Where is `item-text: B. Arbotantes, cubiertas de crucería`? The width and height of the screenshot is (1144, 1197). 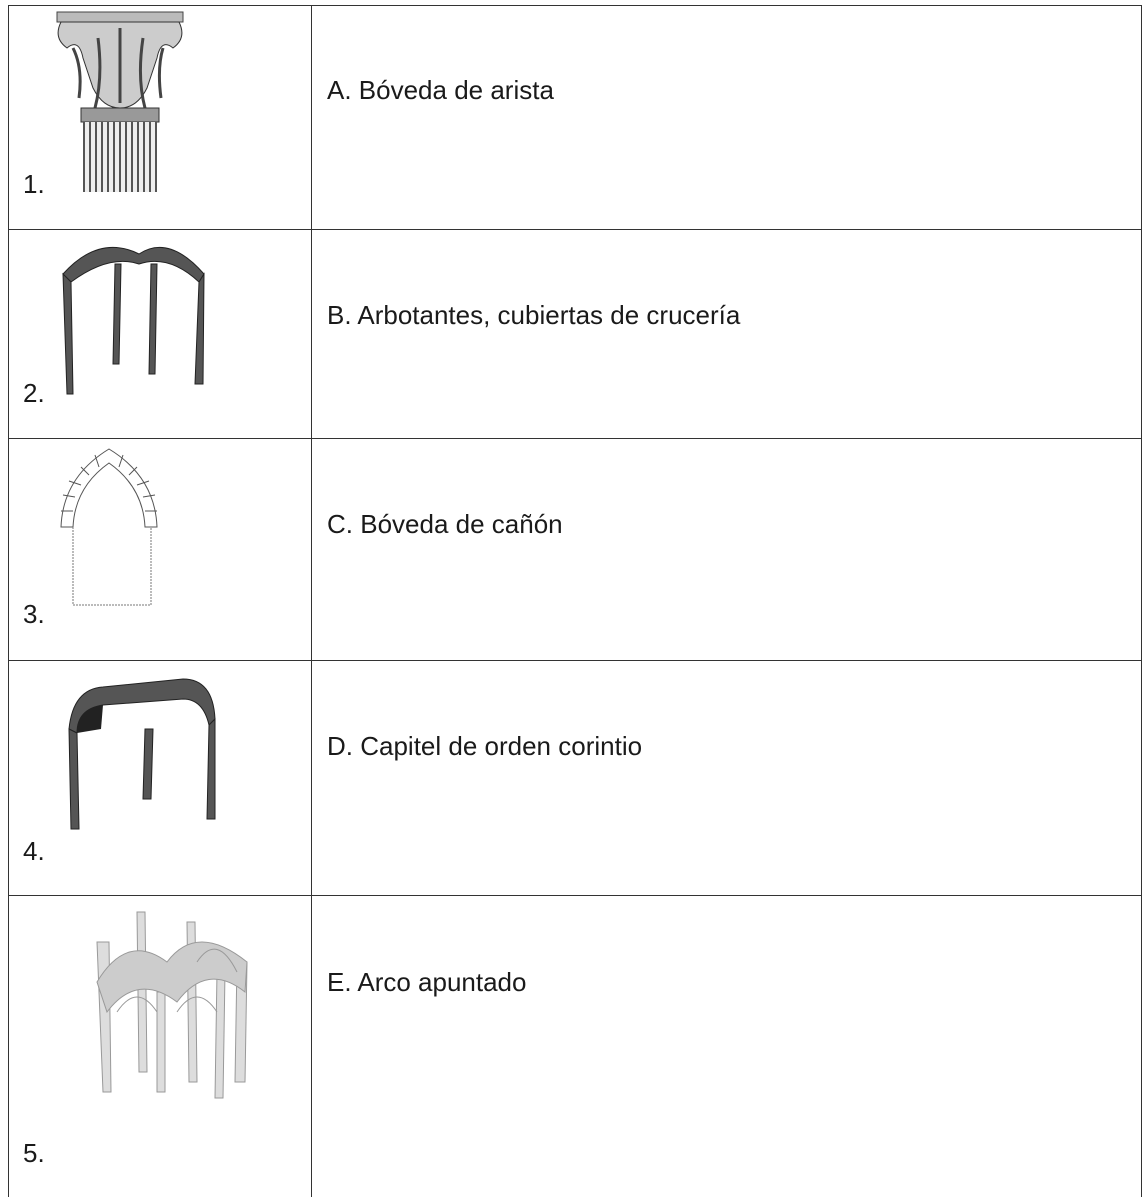 item-text: B. Arbotantes, cubiertas de crucería is located at coordinates (534, 315).